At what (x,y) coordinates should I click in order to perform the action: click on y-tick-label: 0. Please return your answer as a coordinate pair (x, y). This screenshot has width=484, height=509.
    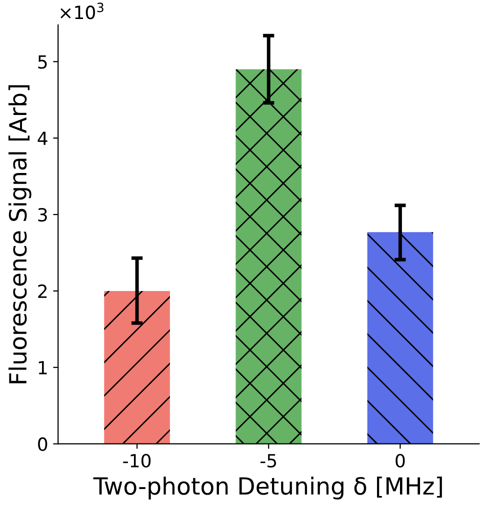
    Looking at the image, I should click on (43, 444).